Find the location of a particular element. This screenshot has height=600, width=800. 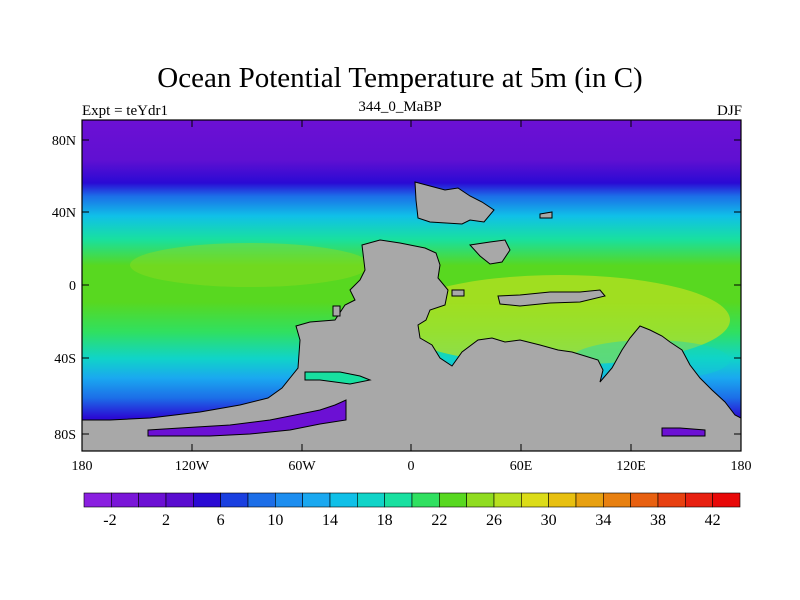

colorbar-labels: -2 2 6 10 14 18 22 26 30 34 38 42 is located at coordinates (411, 520).